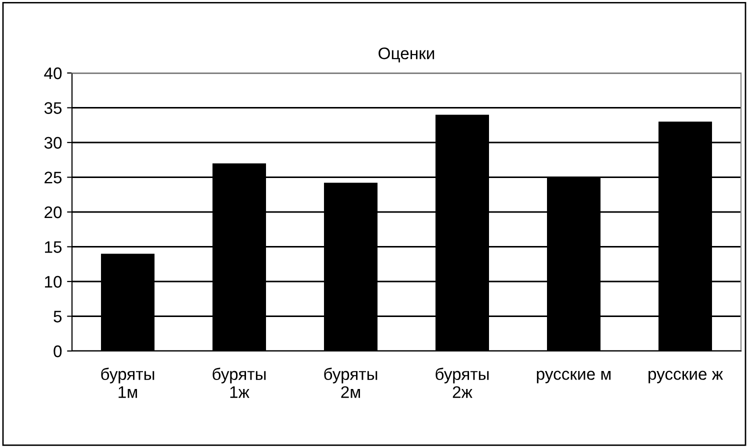 Image resolution: width=750 pixels, height=447 pixels. I want to click on x-tick-label: русские ж, so click(685, 377).